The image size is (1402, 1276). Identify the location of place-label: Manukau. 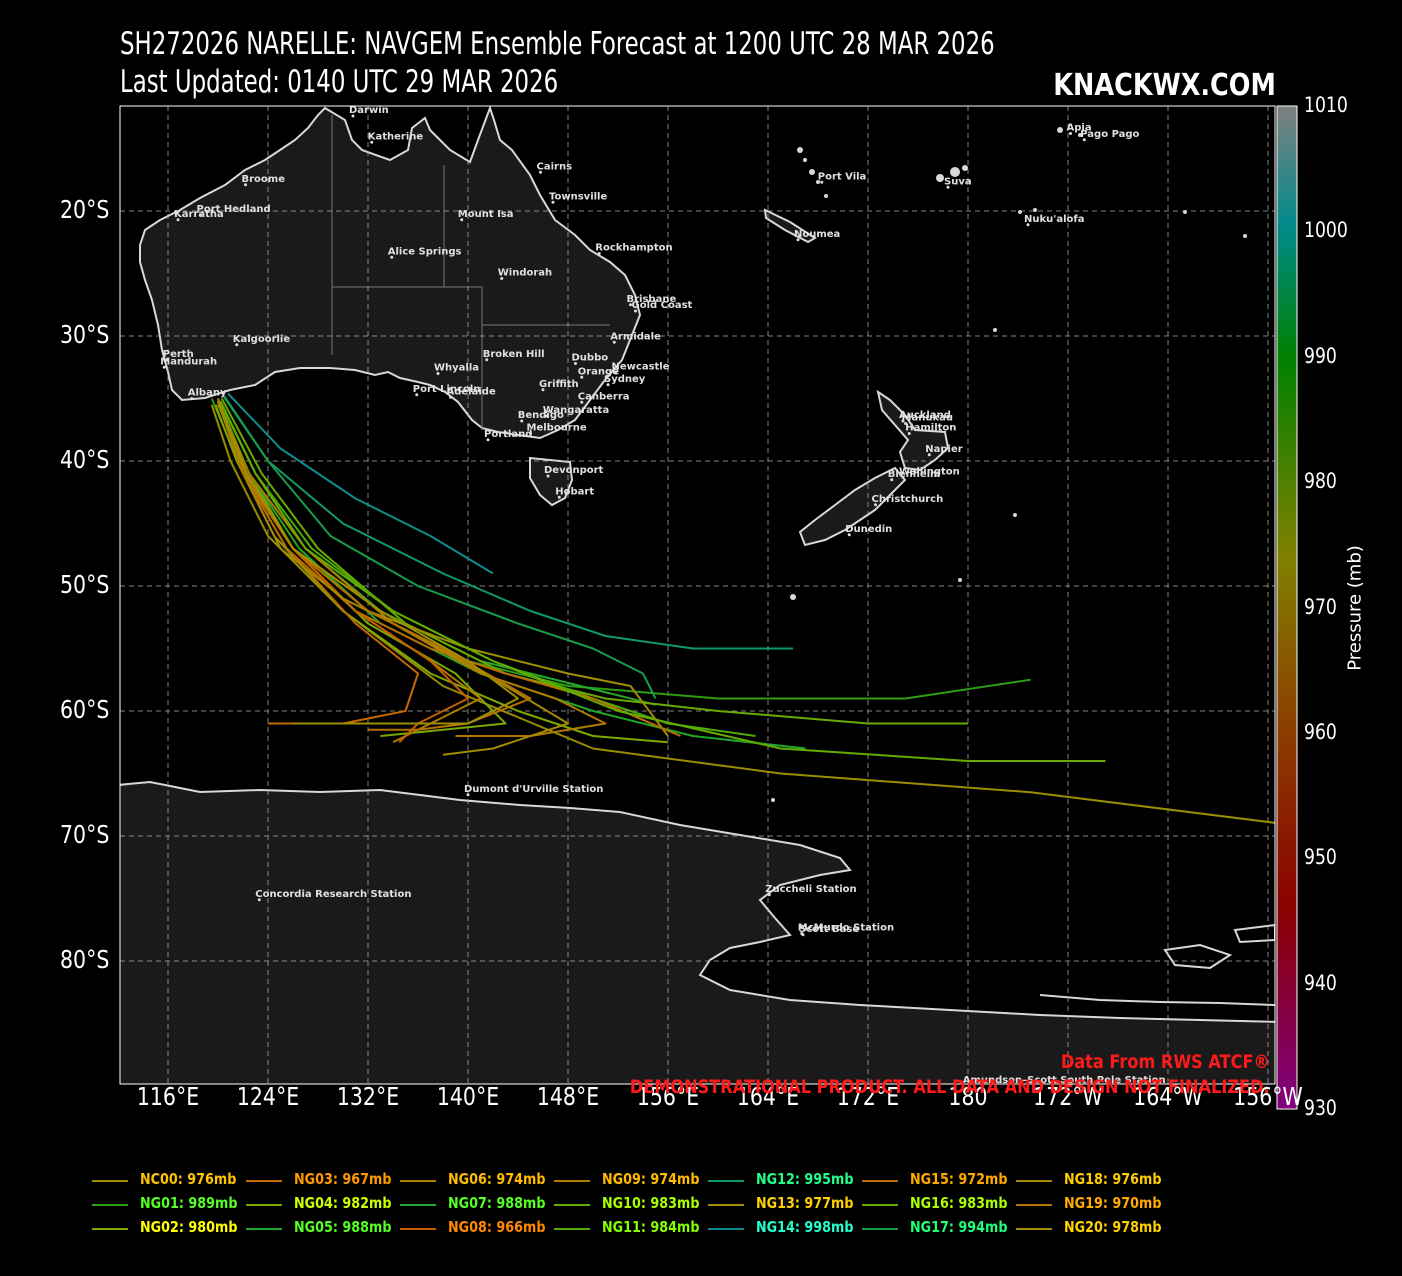
(927, 418).